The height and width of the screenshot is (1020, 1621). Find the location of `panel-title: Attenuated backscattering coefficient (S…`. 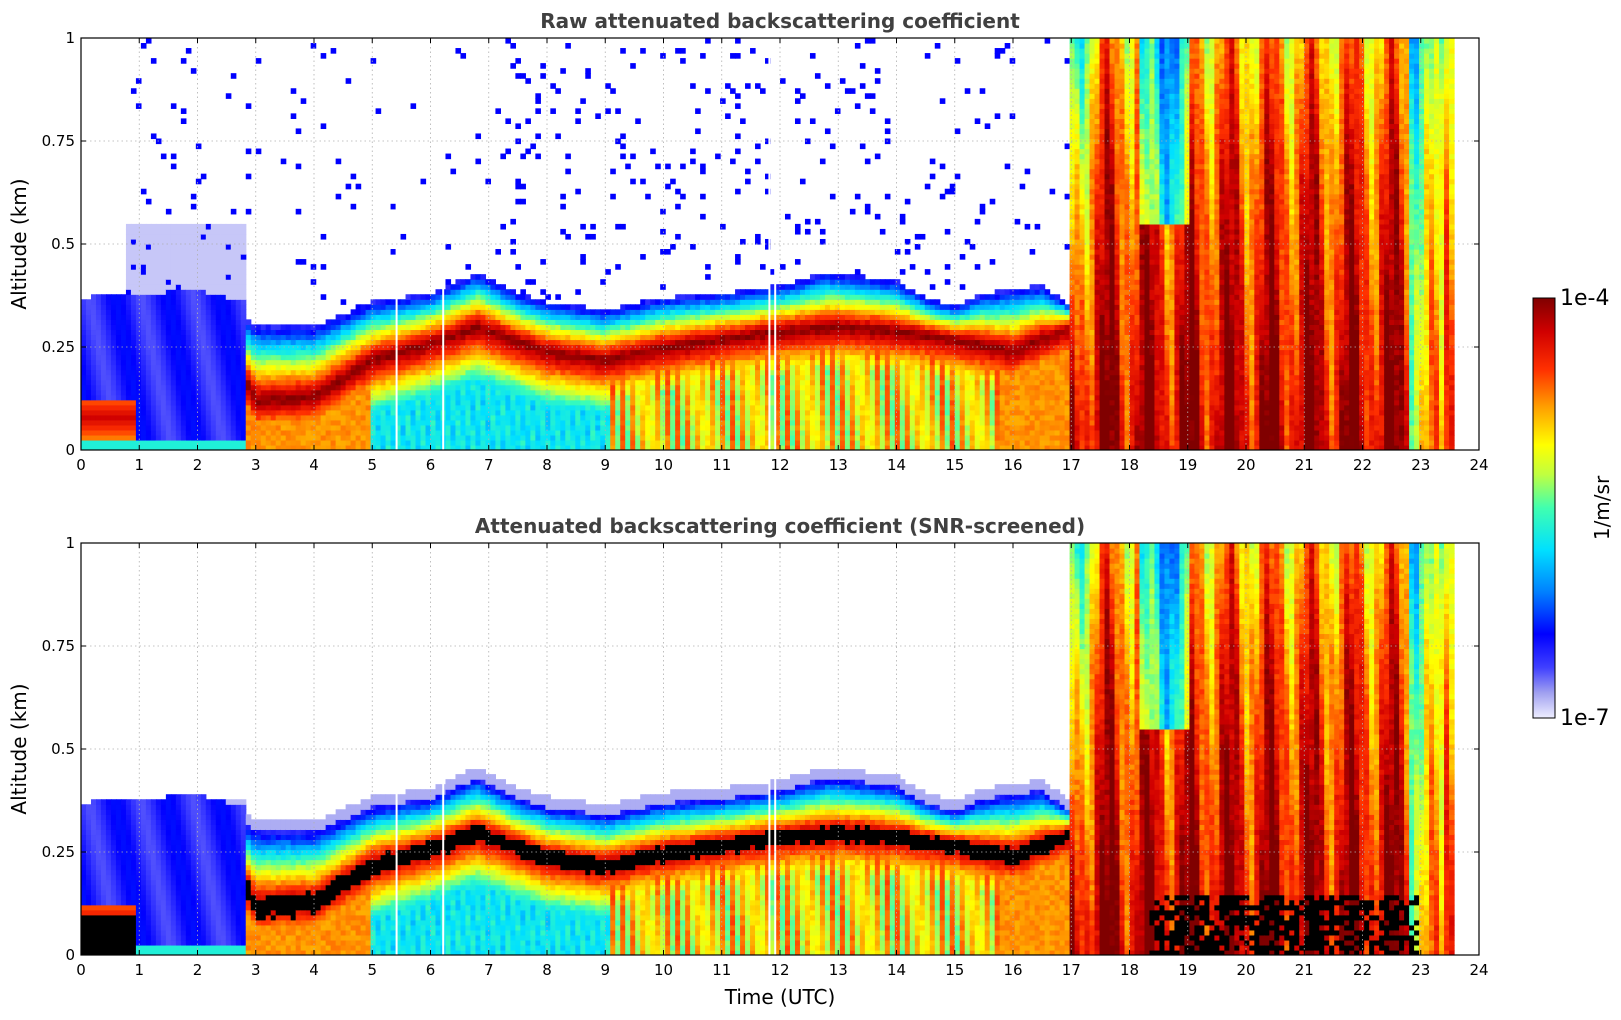

panel-title: Attenuated backscattering coefficient (S… is located at coordinates (780, 526).